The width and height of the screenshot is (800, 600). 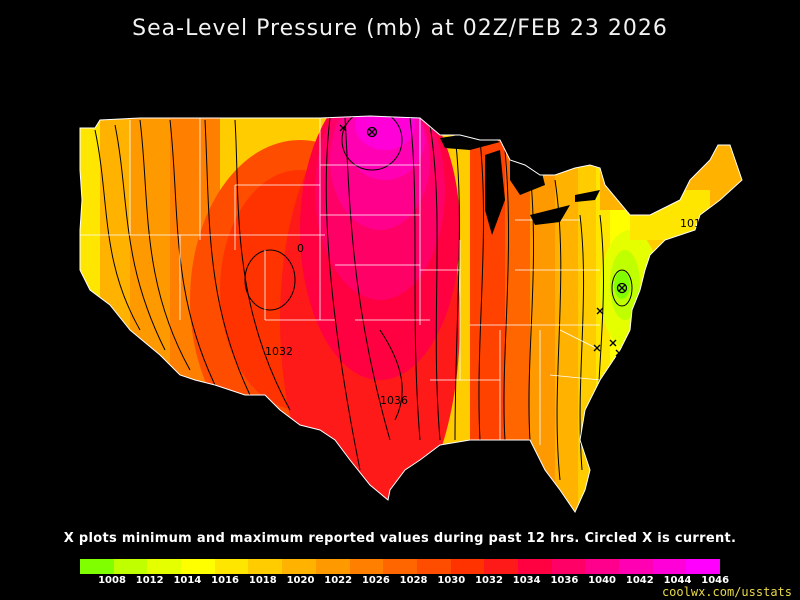 What do you see at coordinates (394, 400) in the screenshot?
I see `contour-label-1036: 1036` at bounding box center [394, 400].